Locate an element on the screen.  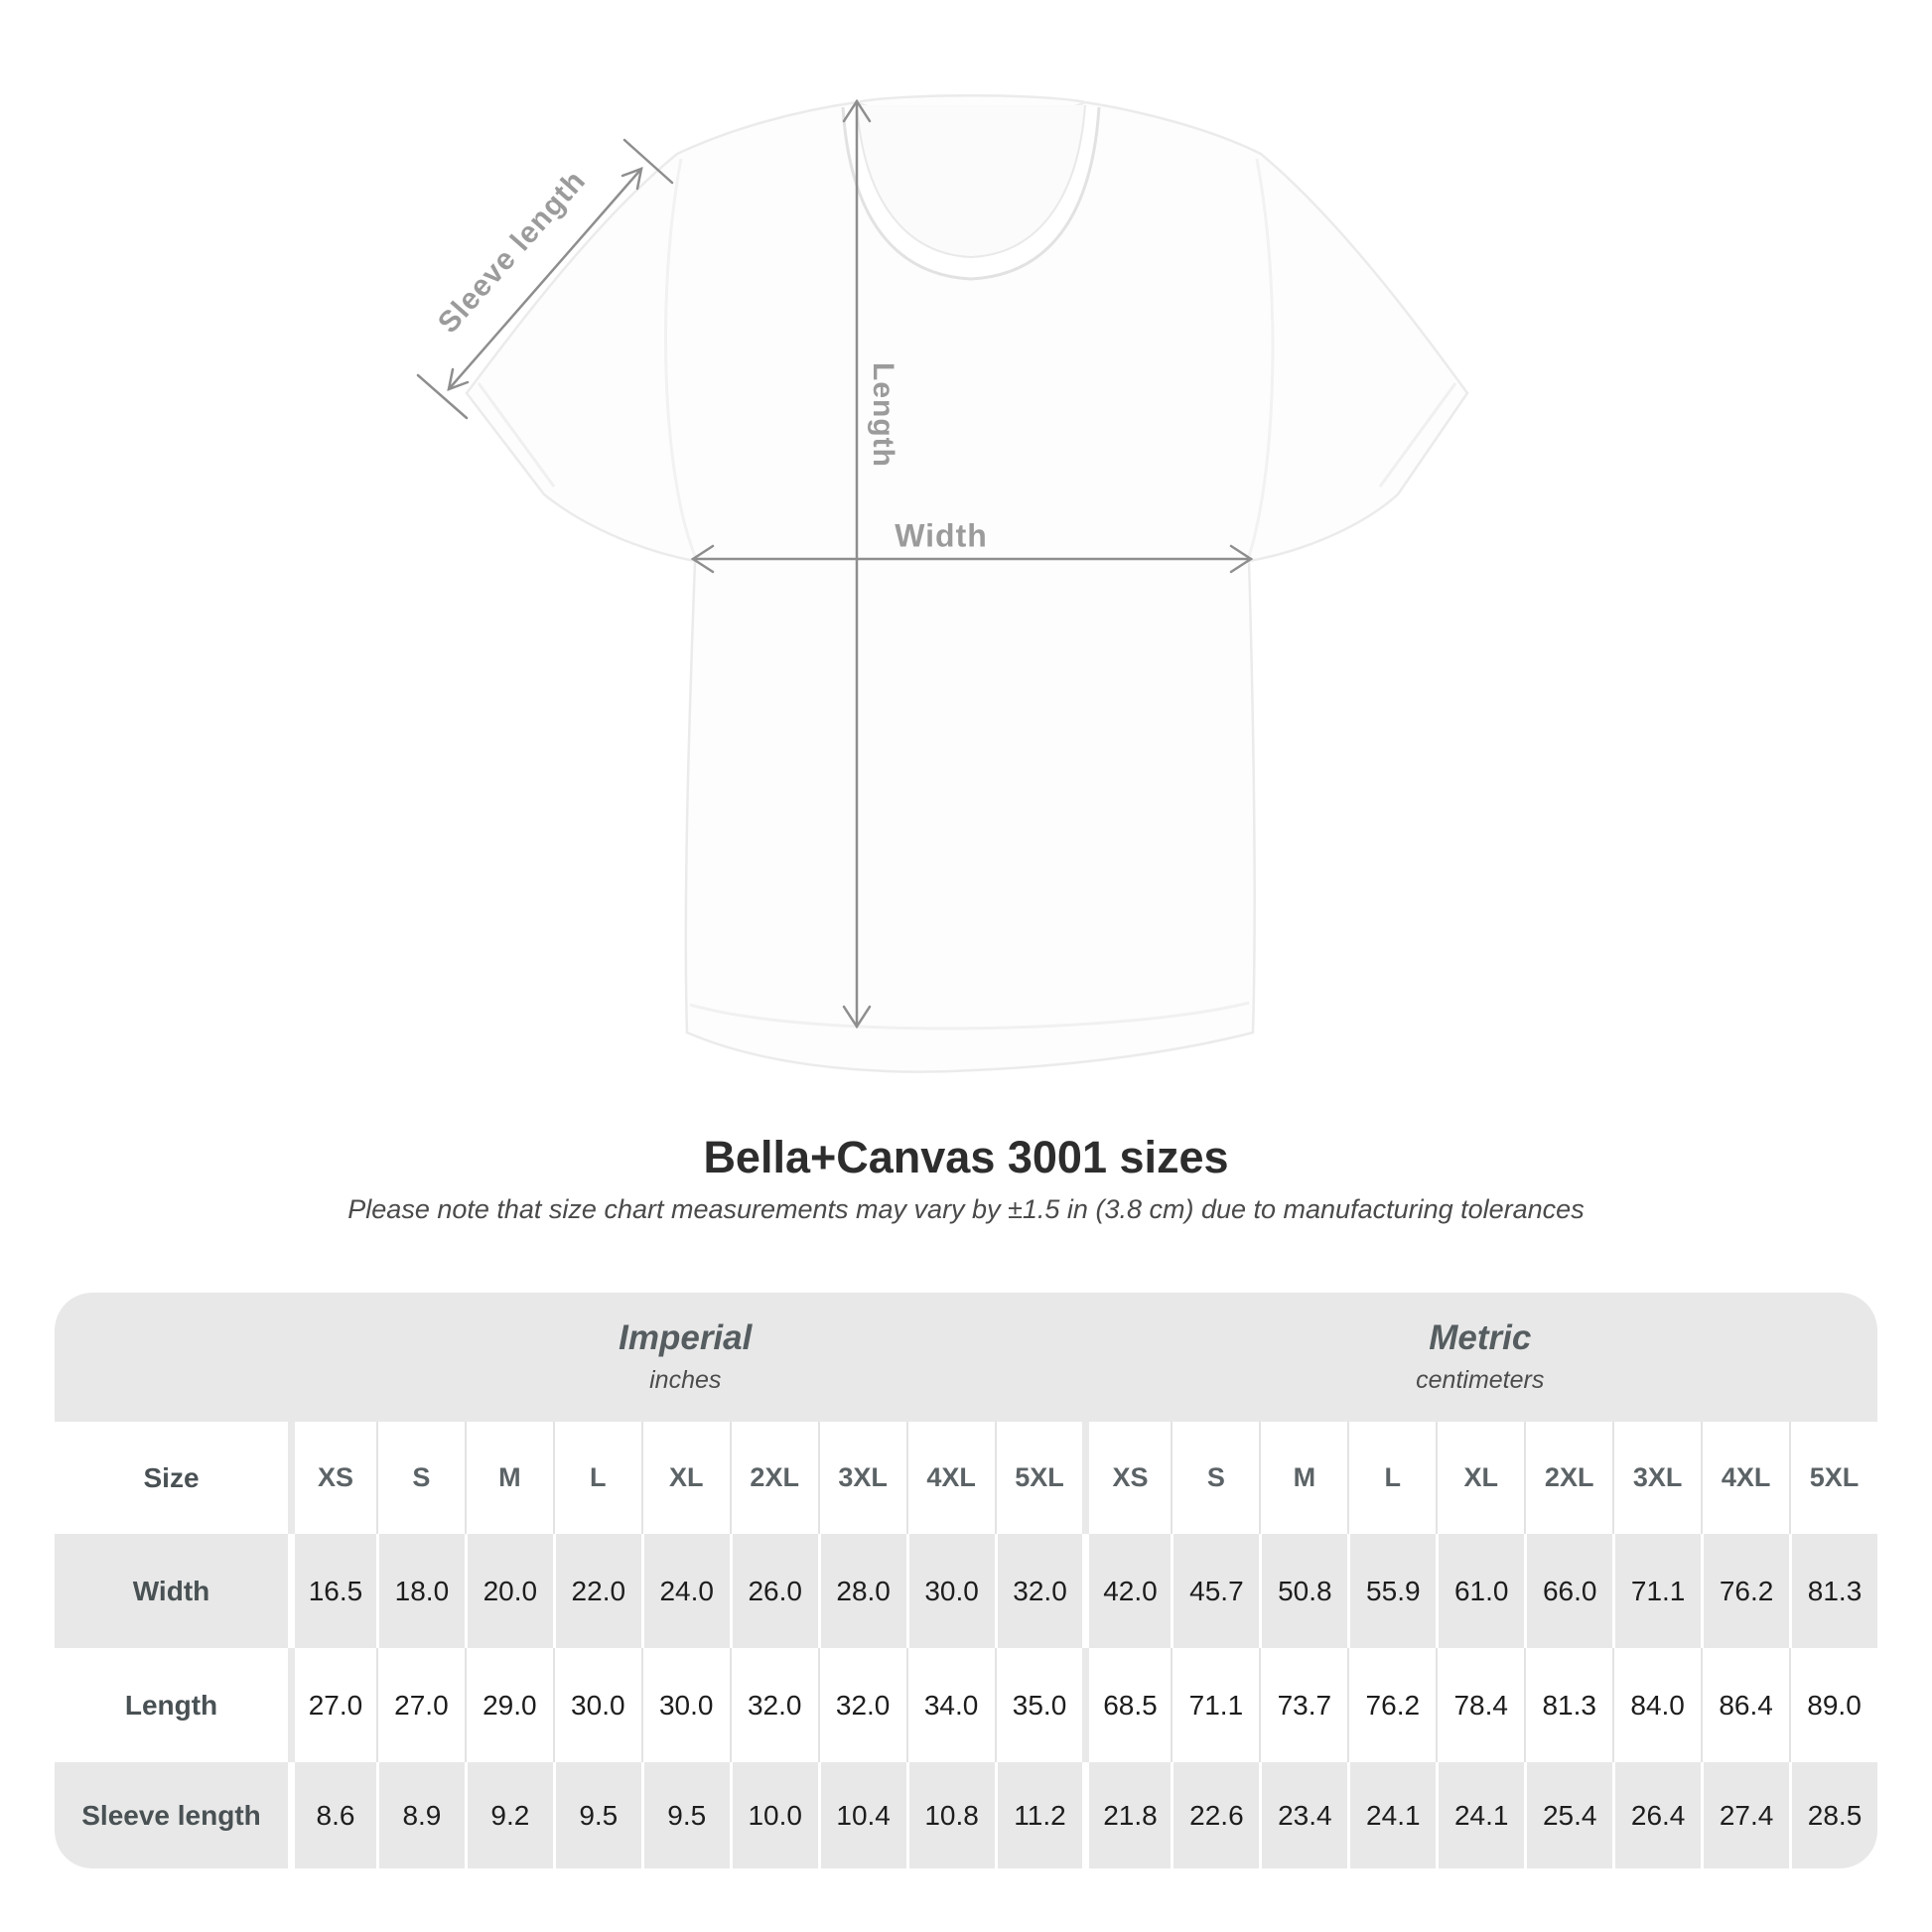
table-cell: 26.0 is located at coordinates (773, 1591).